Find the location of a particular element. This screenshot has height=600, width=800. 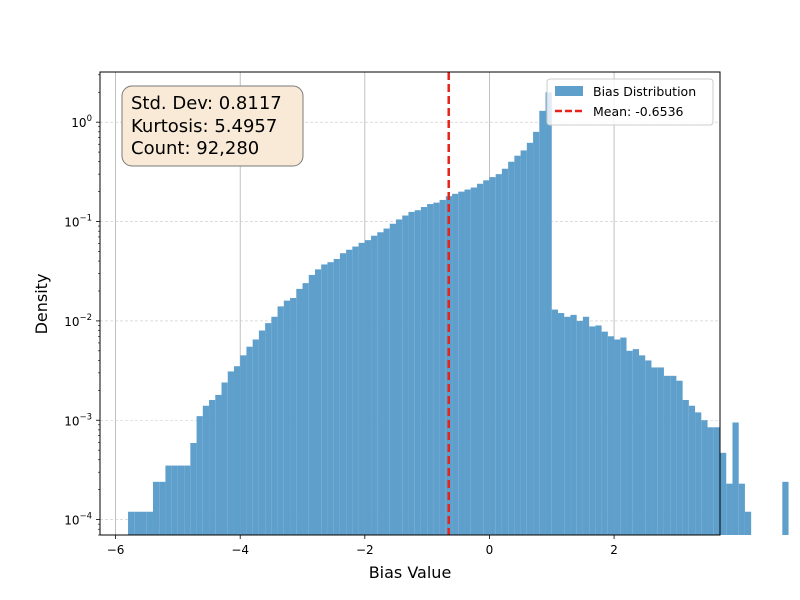

x-axis-ticks: −6 −4 −2 0 2 is located at coordinates (362, 546).